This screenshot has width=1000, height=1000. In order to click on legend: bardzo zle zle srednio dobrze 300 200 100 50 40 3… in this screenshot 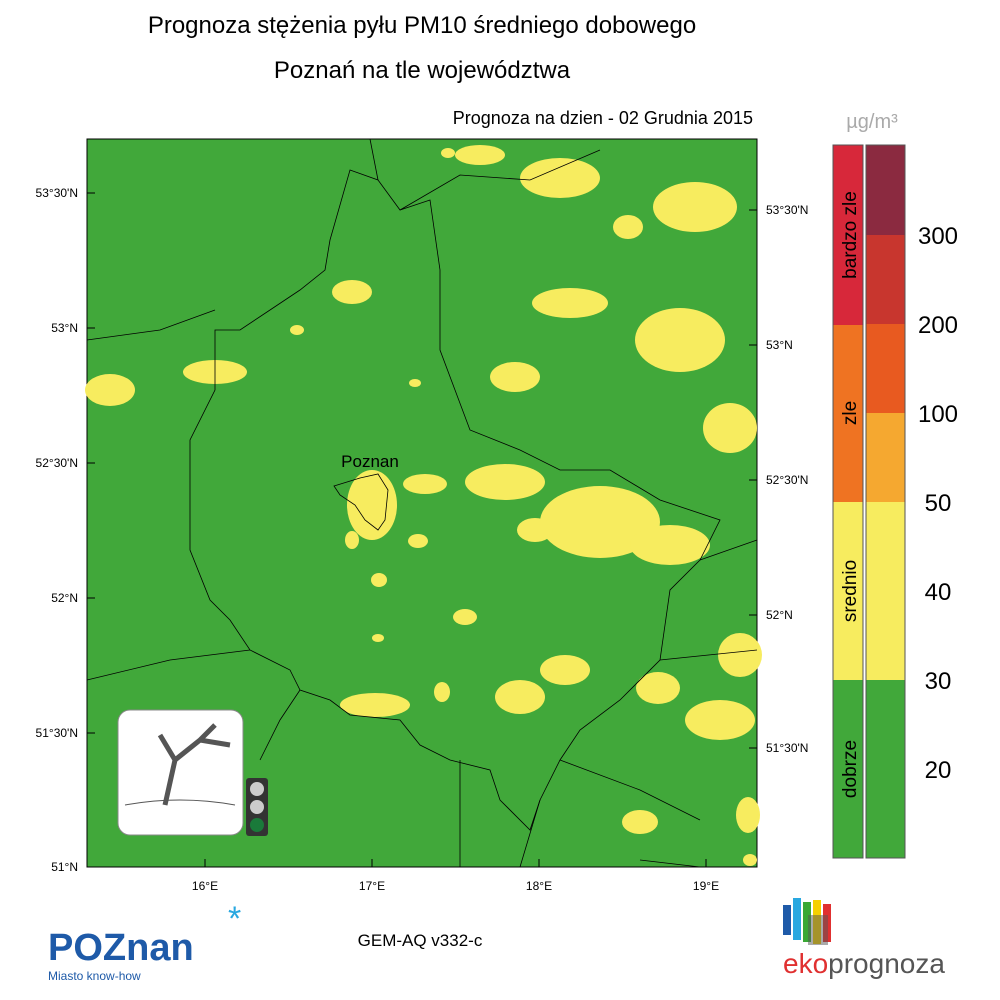, I will do `click(899, 494)`.